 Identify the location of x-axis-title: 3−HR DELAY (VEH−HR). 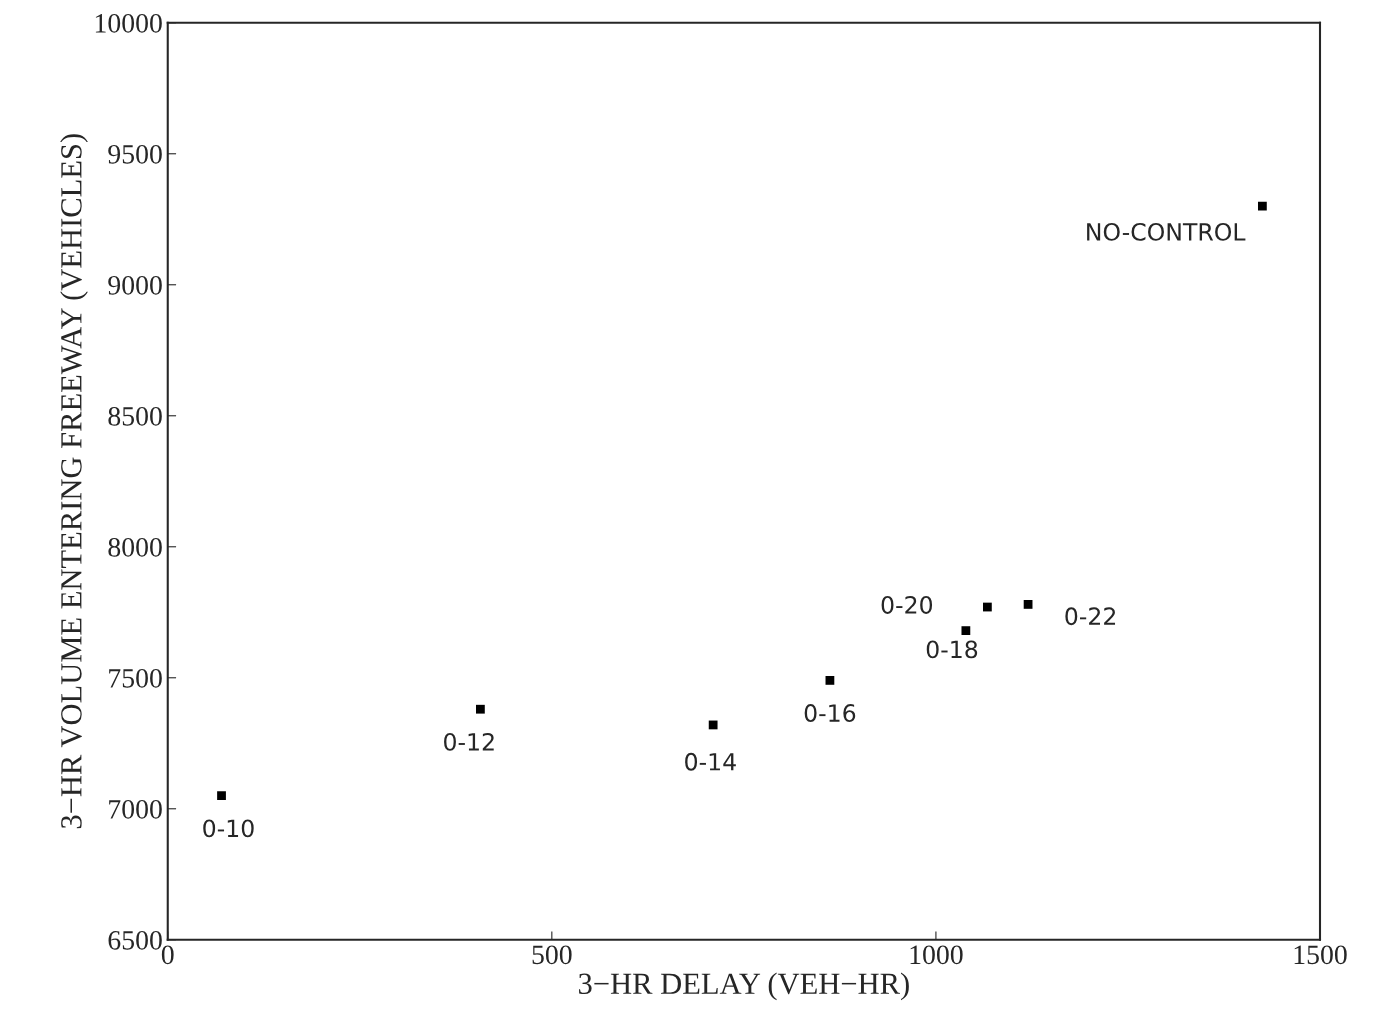
(744, 986).